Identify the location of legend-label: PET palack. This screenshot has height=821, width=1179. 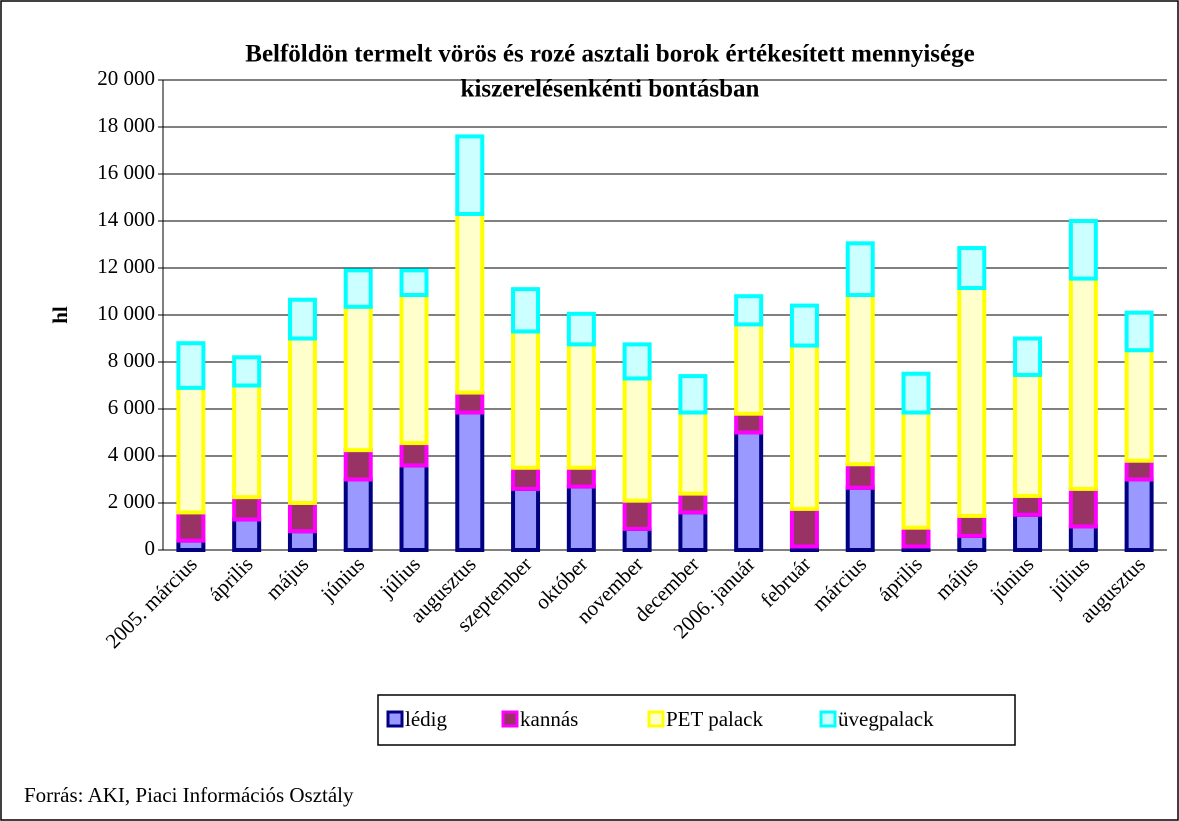
(715, 719).